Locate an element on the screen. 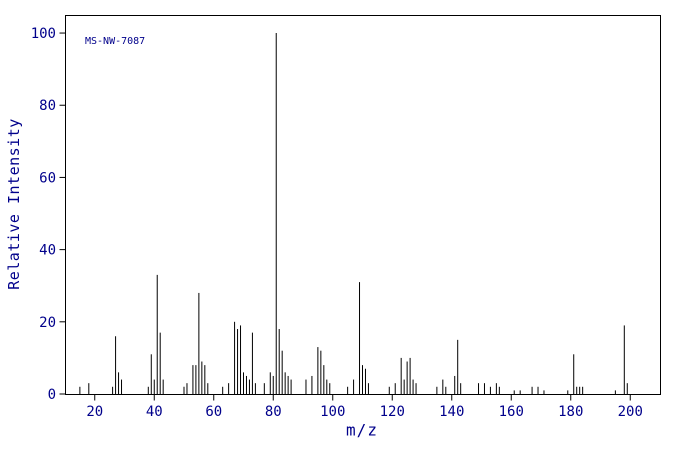 This screenshot has height=455, width=676. x-axis-tick-label: 40 is located at coordinates (154, 412).